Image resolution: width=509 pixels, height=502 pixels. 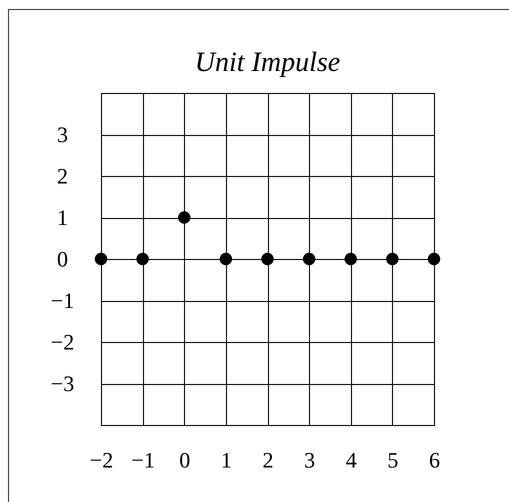 I want to click on y-tick-label: −3, so click(x=62, y=383).